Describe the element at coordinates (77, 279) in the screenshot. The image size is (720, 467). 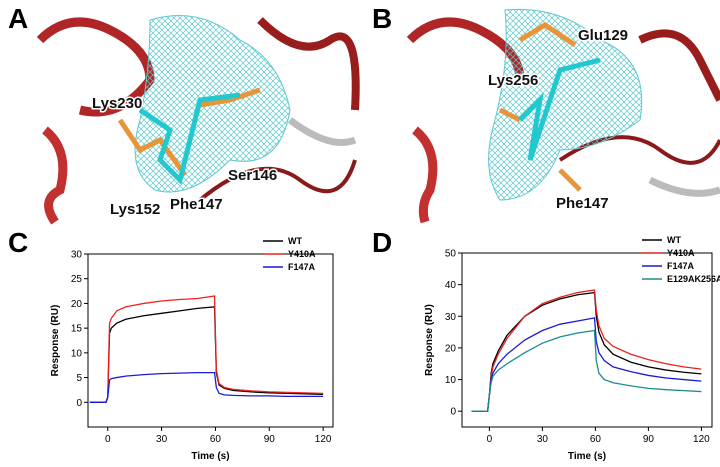
I see `y-tick-label: 25` at that location.